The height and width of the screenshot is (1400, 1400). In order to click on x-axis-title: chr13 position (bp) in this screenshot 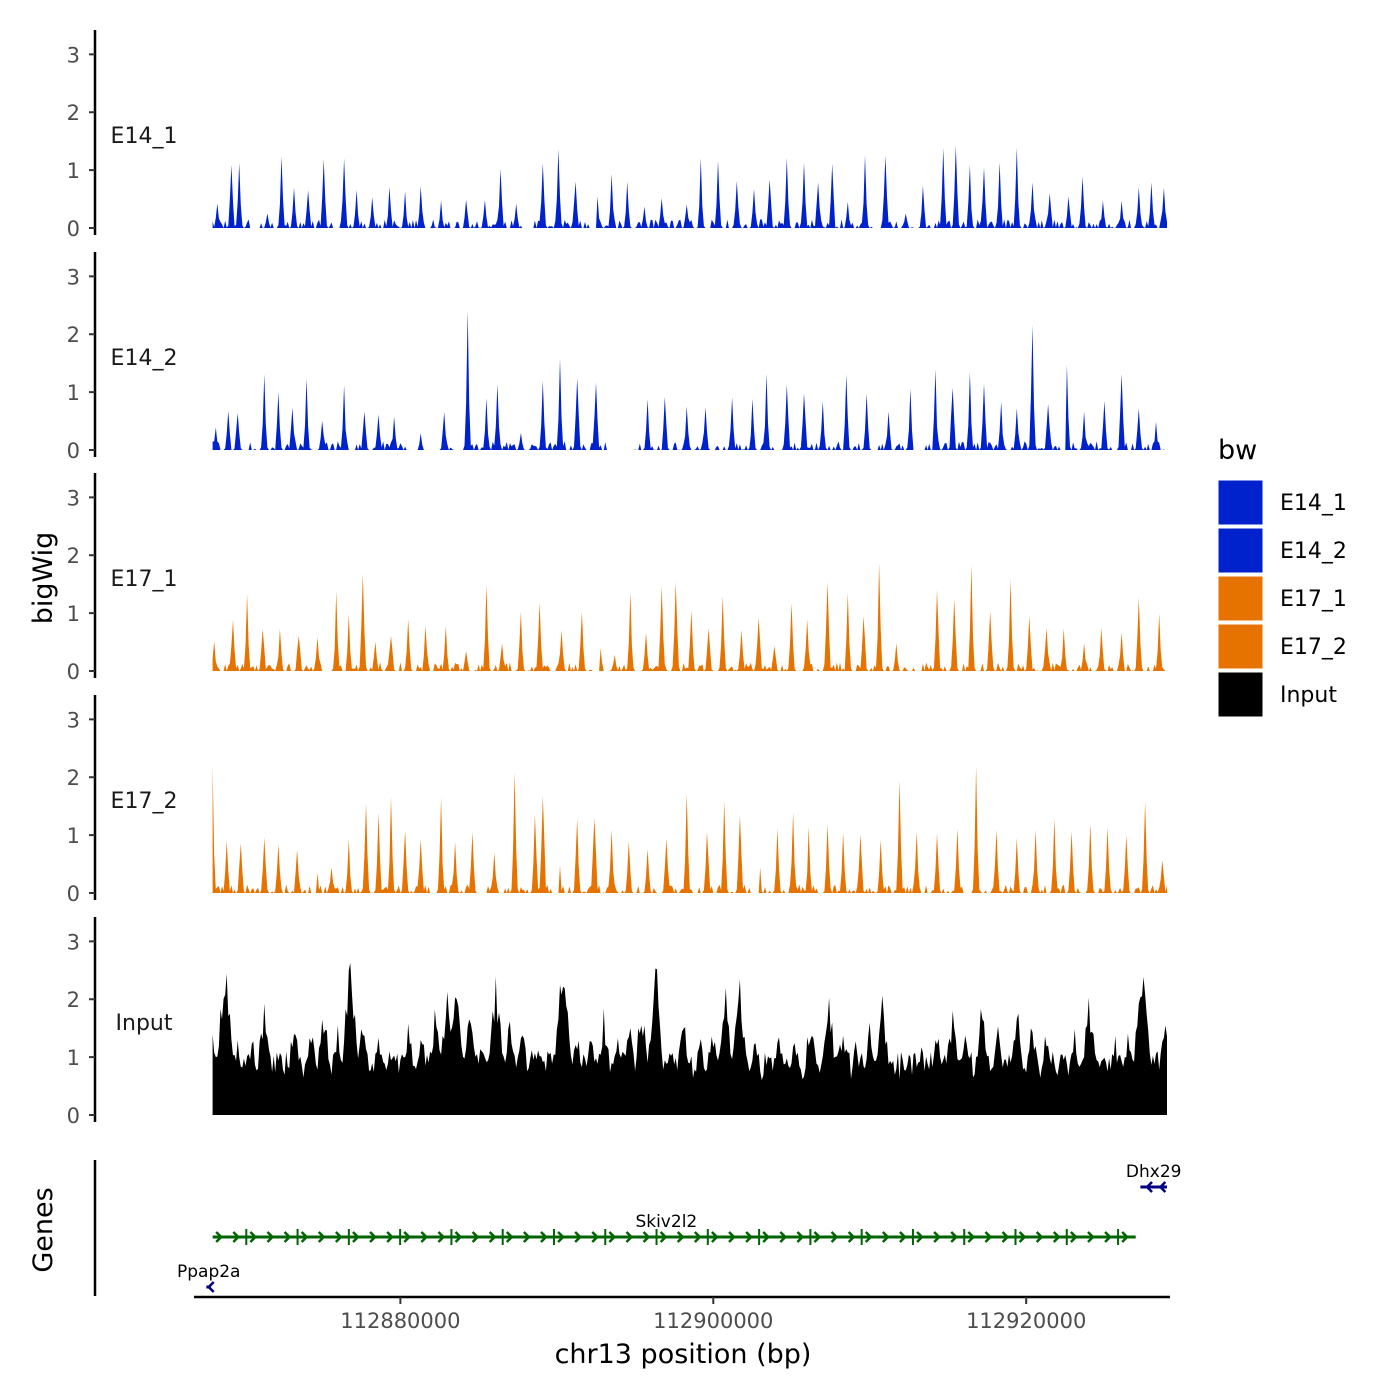, I will do `click(683, 1354)`.